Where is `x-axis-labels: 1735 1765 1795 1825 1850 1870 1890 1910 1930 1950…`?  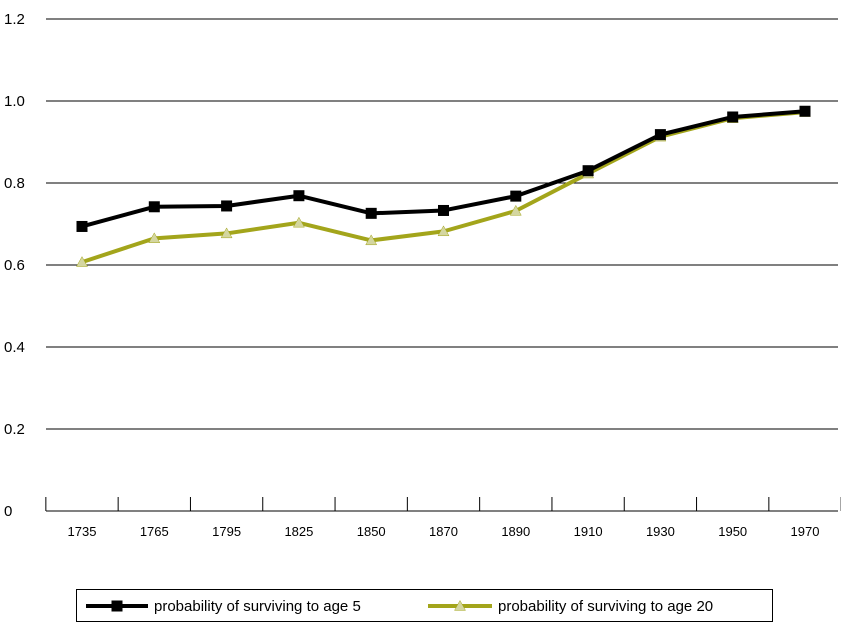 x-axis-labels: 1735 1765 1795 1825 1850 1870 1890 1910 1930 1950… is located at coordinates (444, 531).